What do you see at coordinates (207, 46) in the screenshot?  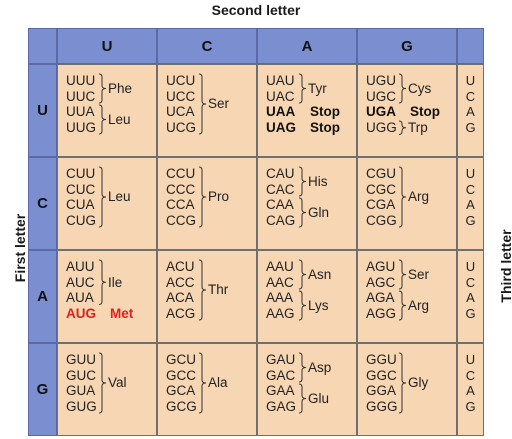 I see `second-letter-header: C` at bounding box center [207, 46].